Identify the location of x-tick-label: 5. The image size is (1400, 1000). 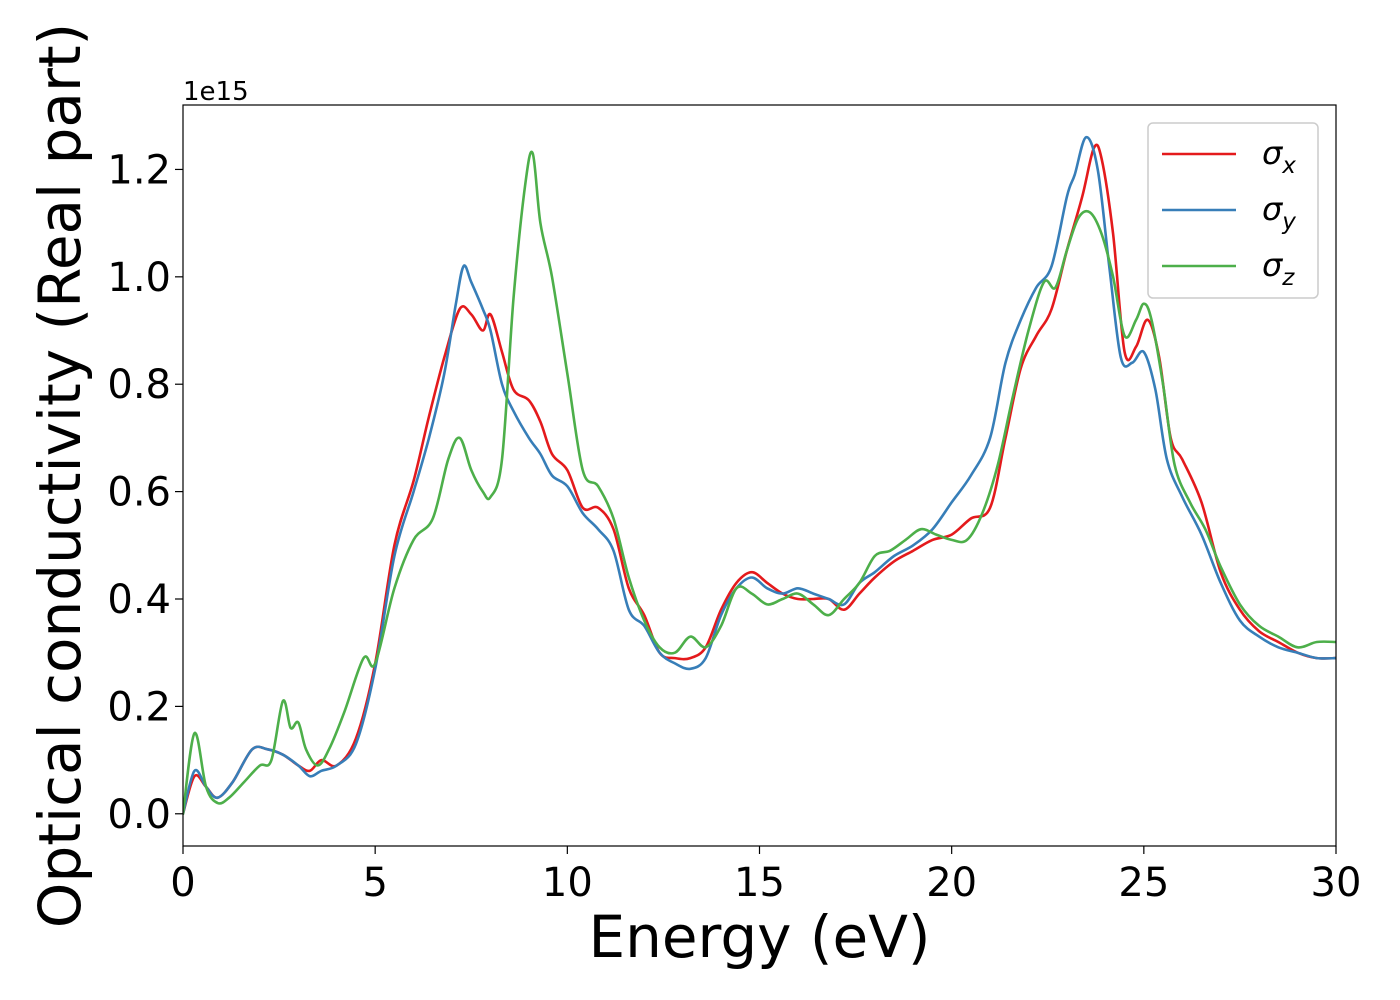
(374, 883).